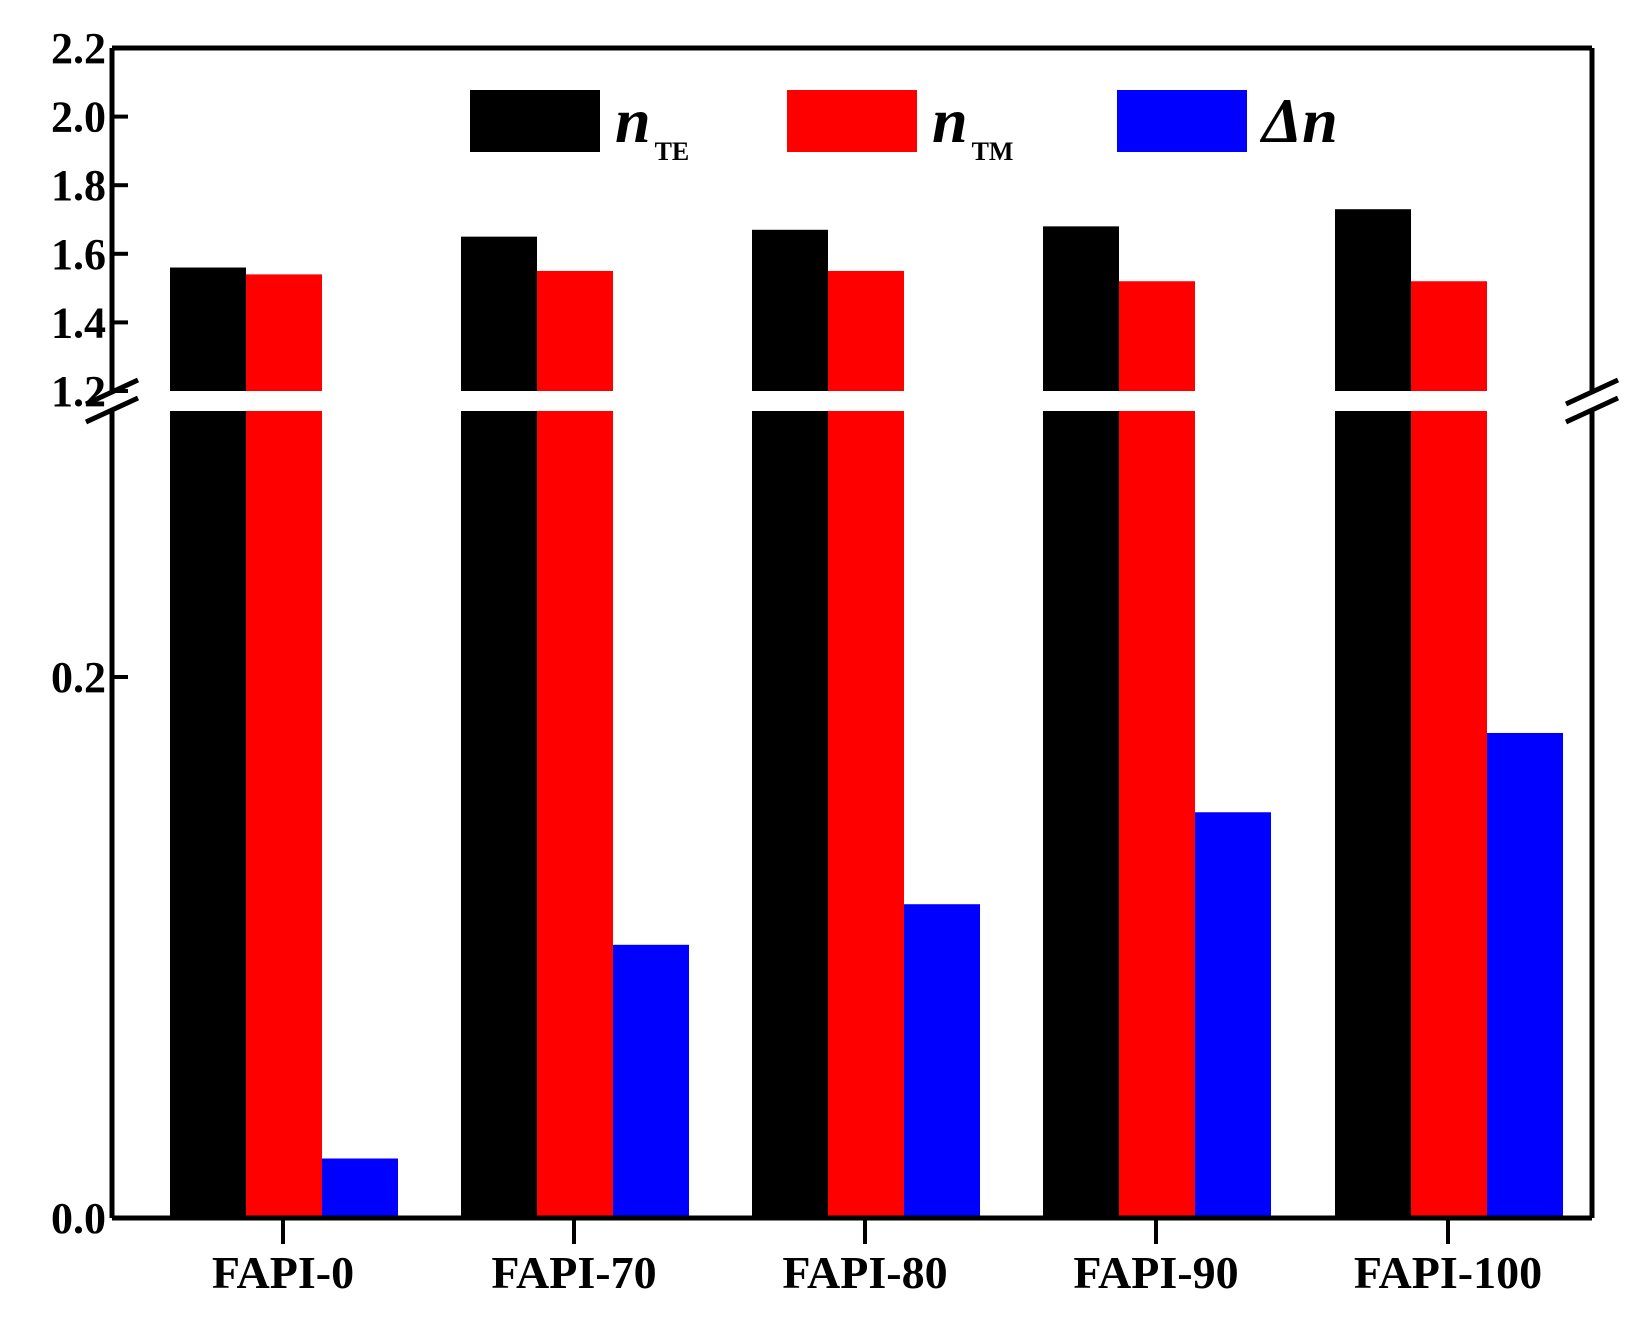  I want to click on legend: n TE n TM Δn, so click(904, 125).